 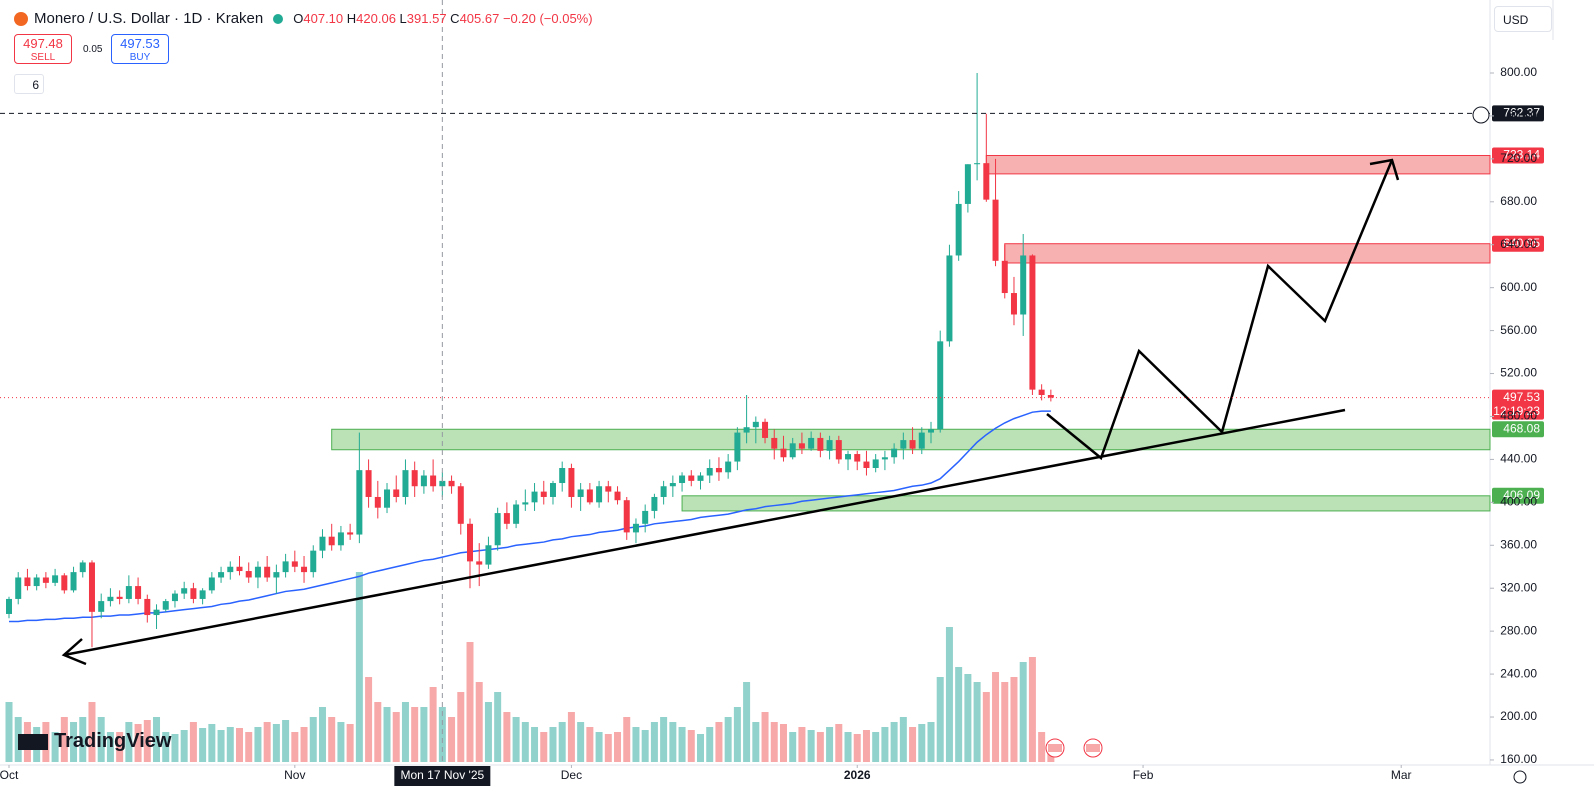 What do you see at coordinates (43, 43) in the screenshot?
I see `sell-price: 497.48` at bounding box center [43, 43].